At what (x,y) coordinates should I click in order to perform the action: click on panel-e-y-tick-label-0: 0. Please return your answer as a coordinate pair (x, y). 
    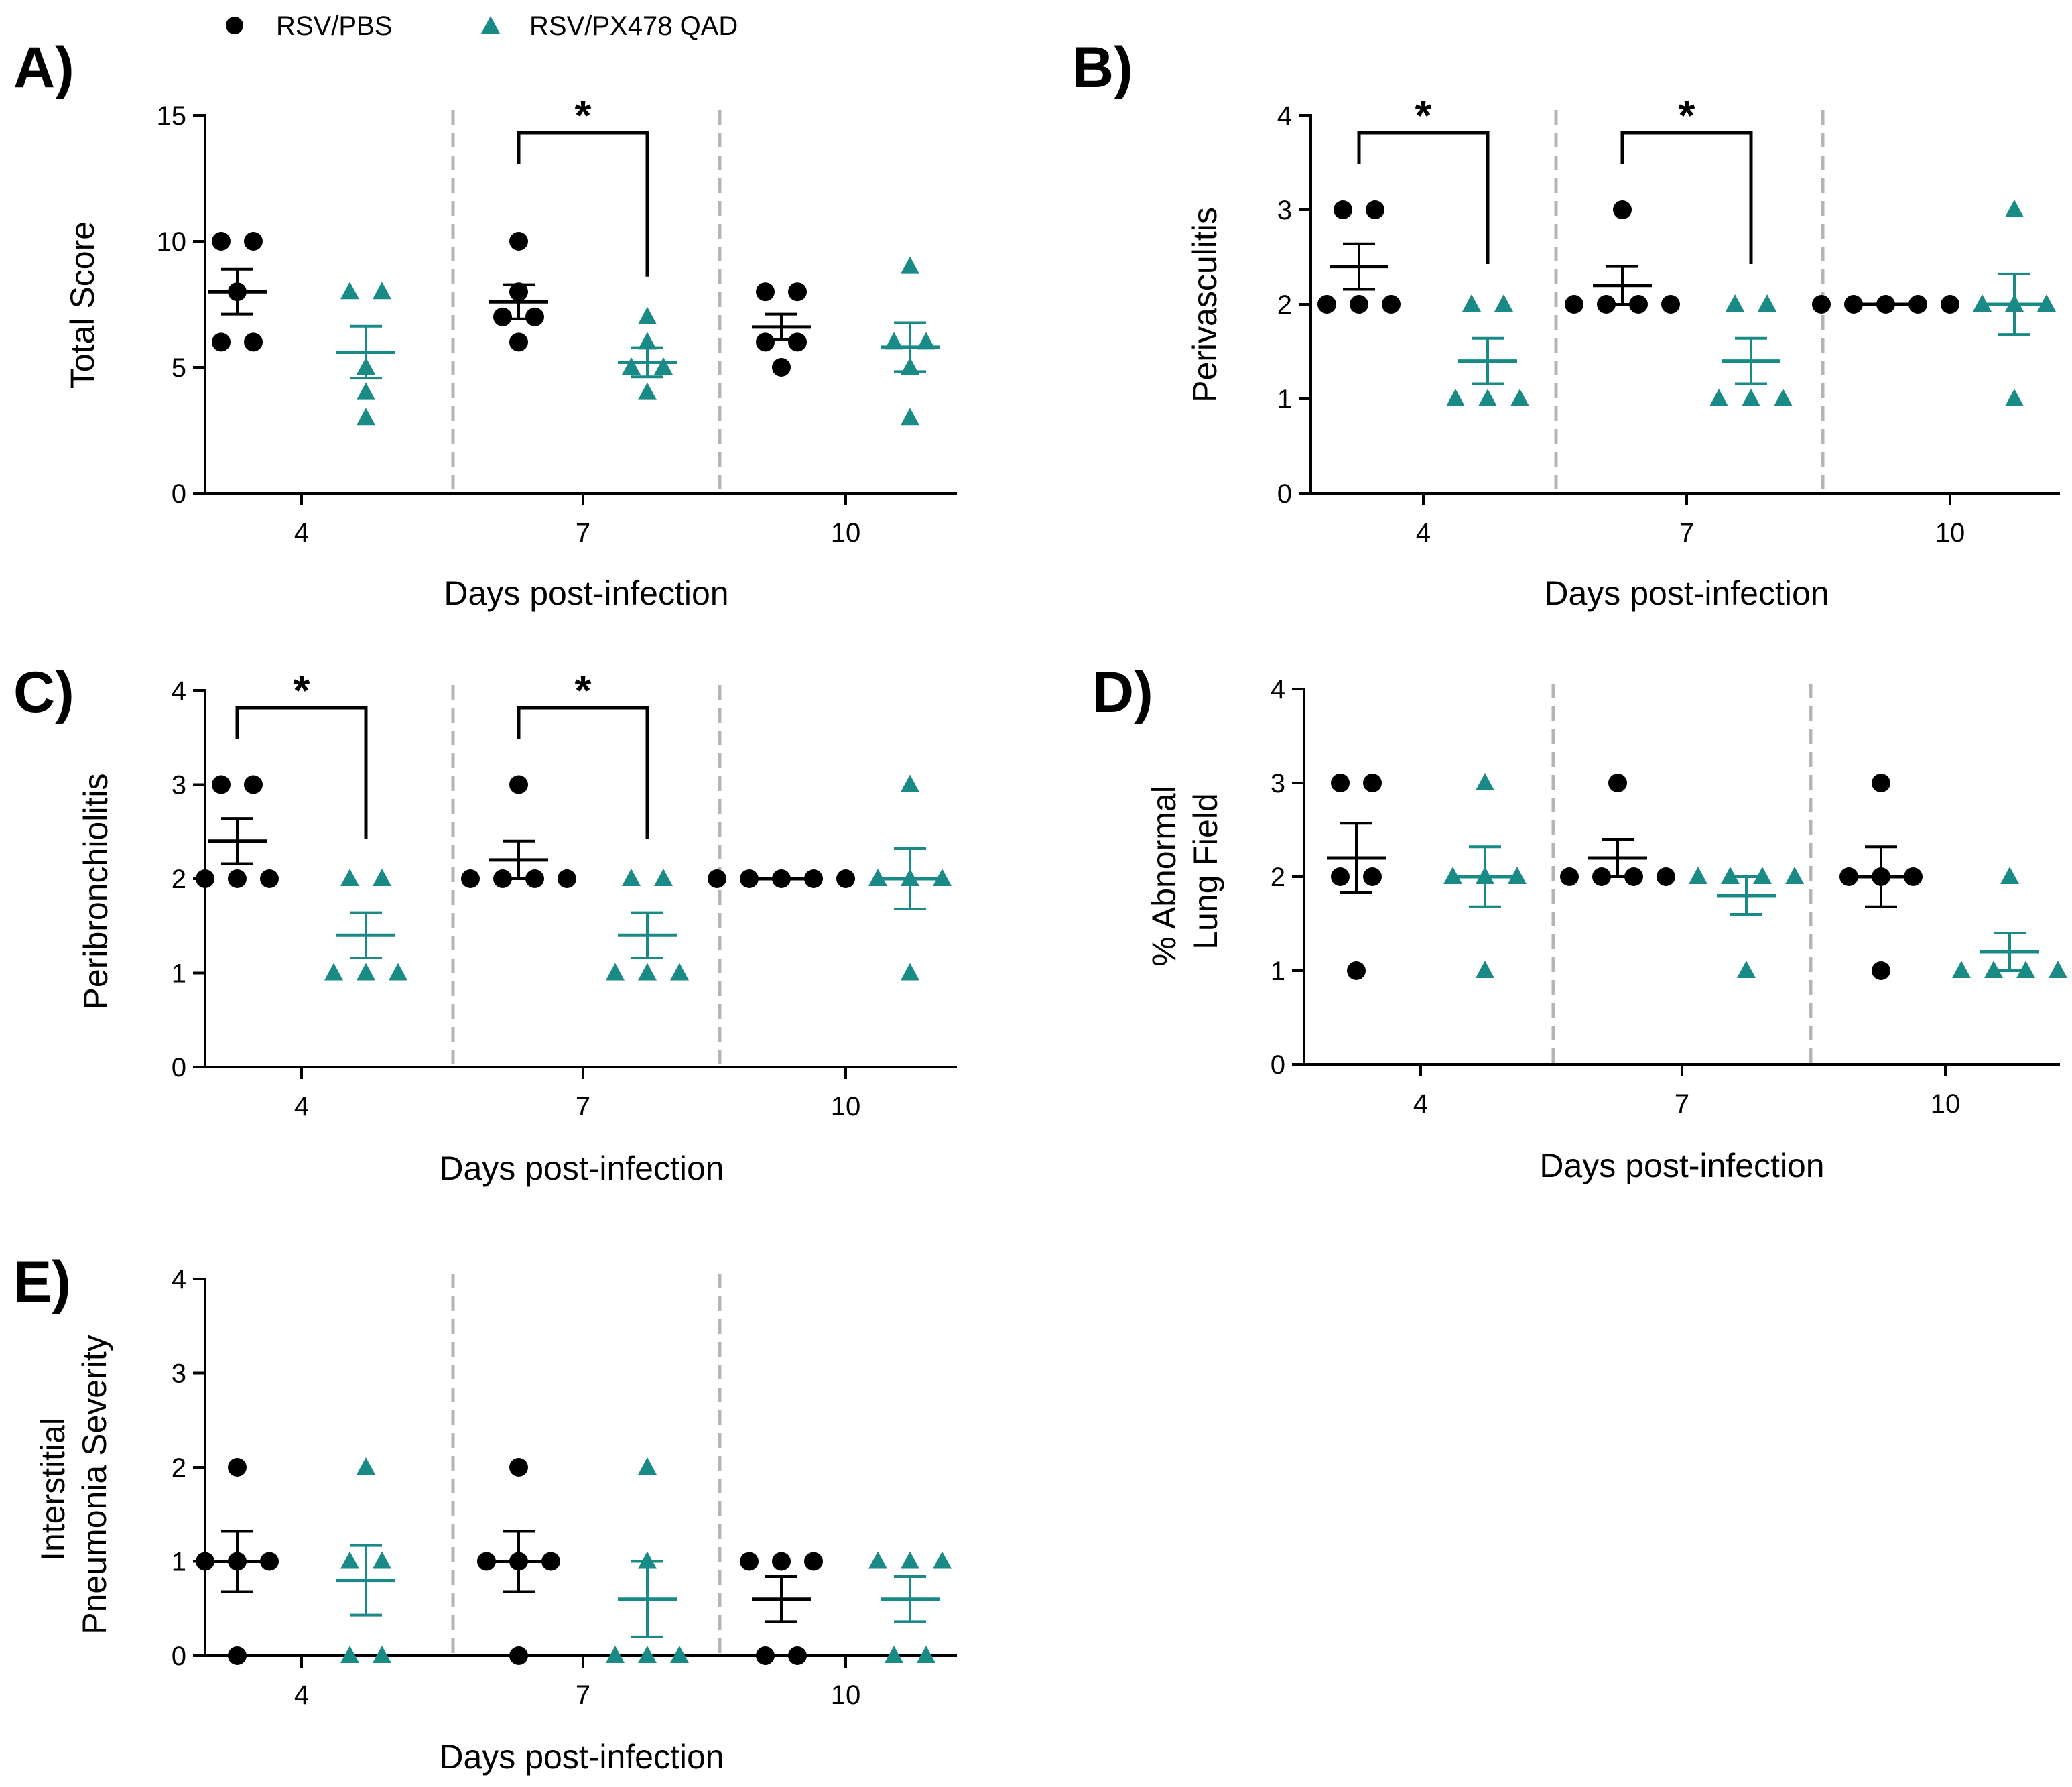
    Looking at the image, I should click on (179, 1656).